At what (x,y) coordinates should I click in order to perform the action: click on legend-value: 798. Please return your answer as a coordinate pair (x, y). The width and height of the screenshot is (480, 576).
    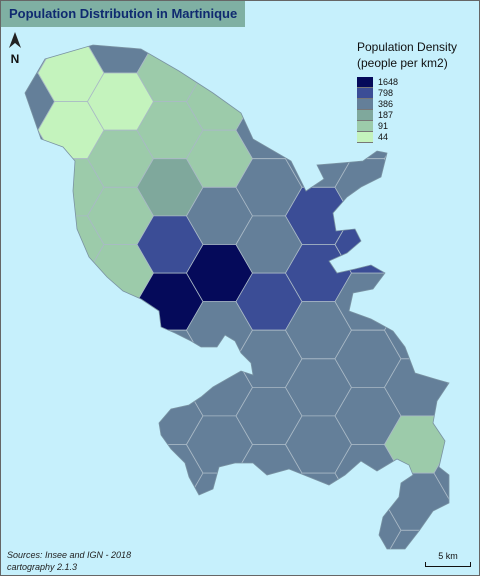
    Looking at the image, I should click on (386, 93).